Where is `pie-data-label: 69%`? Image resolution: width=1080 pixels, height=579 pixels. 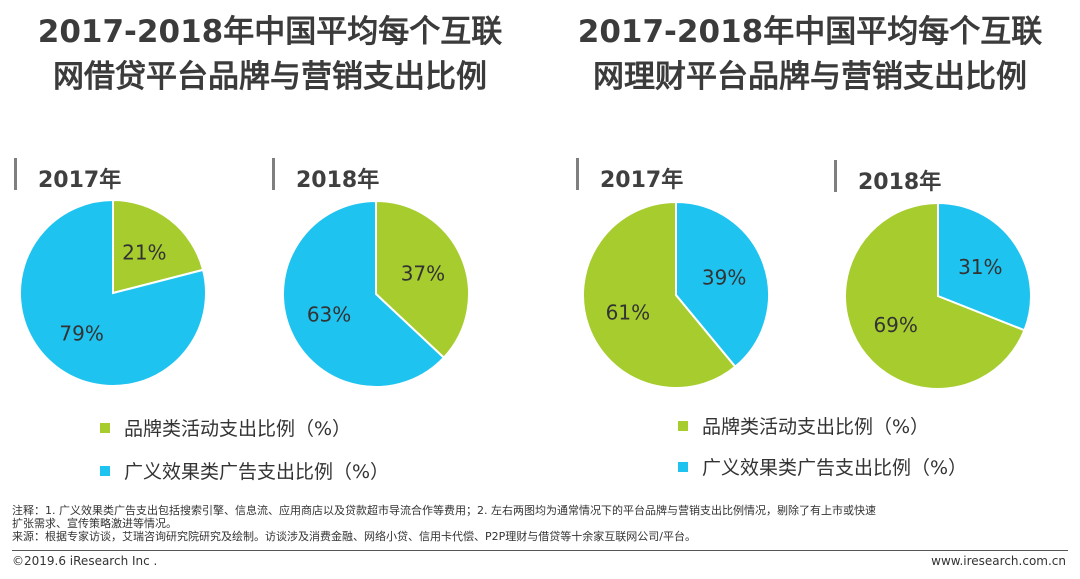 pie-data-label: 69% is located at coordinates (895, 325).